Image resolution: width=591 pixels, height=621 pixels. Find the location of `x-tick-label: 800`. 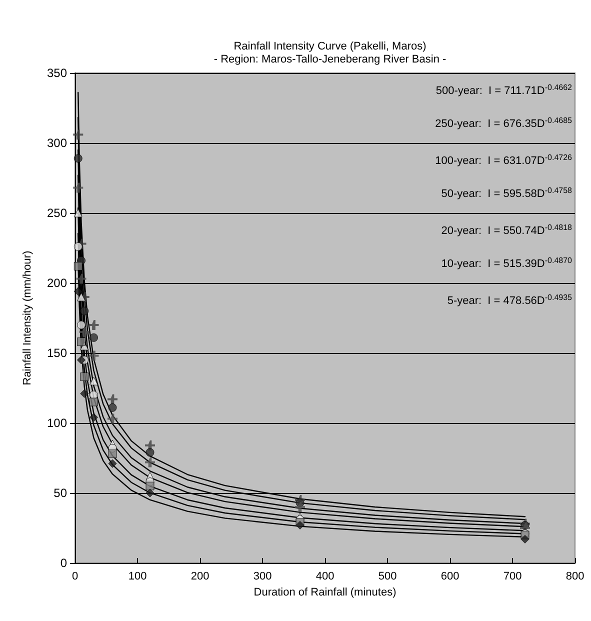

x-tick-label: 800 is located at coordinates (575, 576).